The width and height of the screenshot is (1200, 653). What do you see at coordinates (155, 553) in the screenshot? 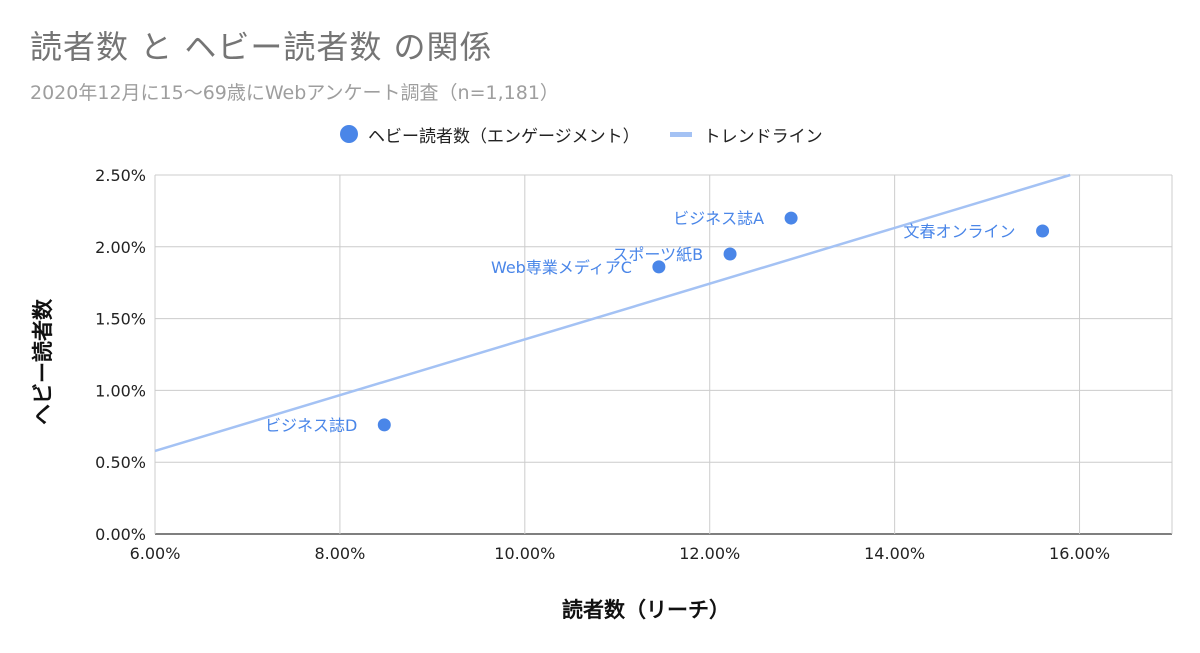
I see `x-tick-label: 6.00%` at bounding box center [155, 553].